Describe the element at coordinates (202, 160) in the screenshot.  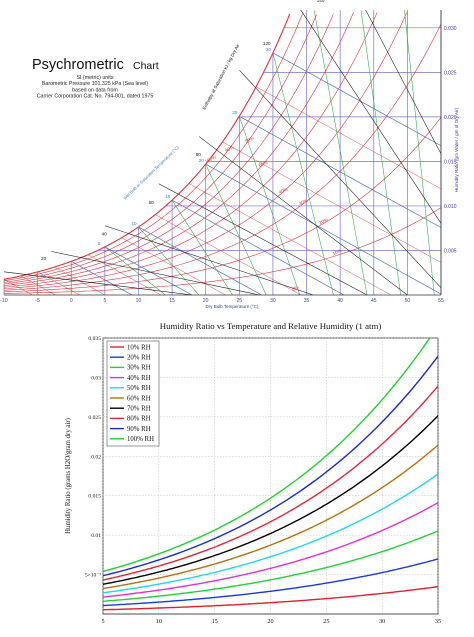
I see `psy-wetbulb-tick: 20` at that location.